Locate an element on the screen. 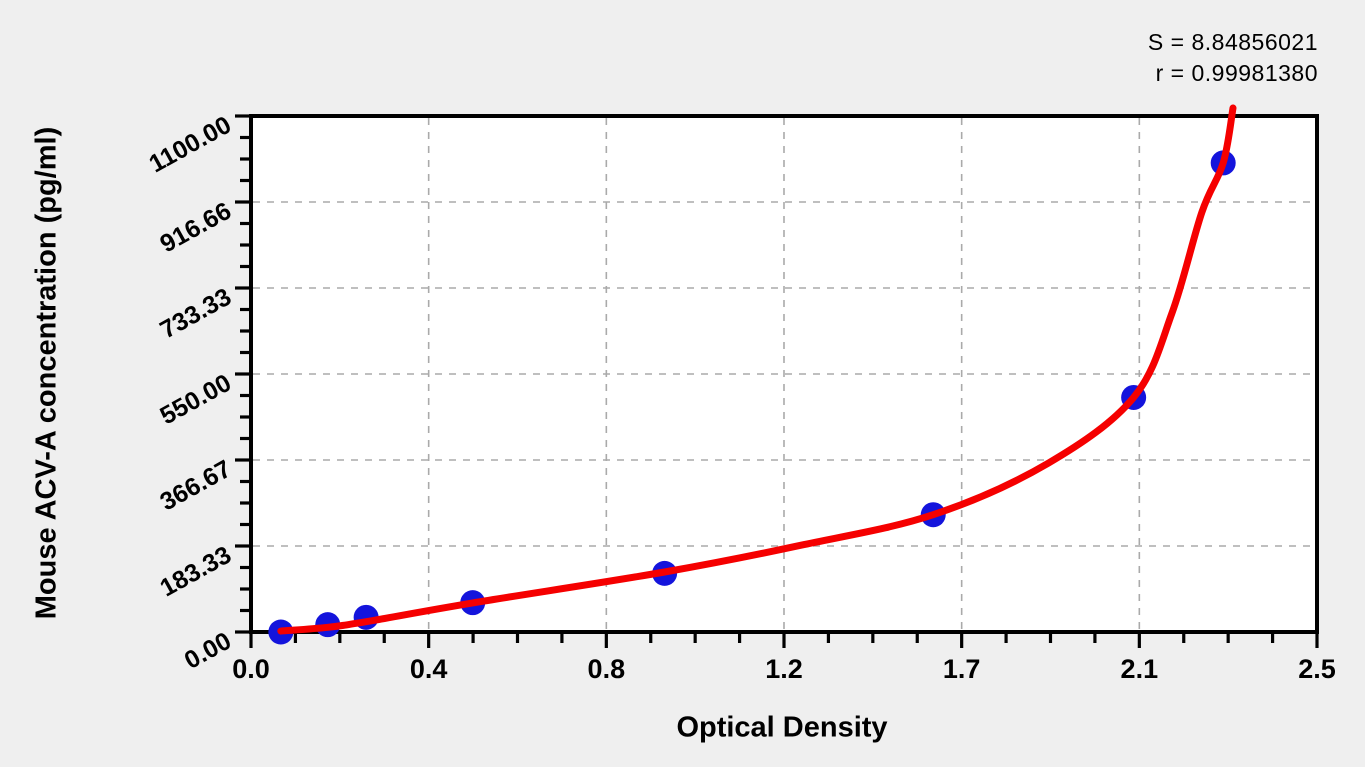  x-tick-label: 0.0 is located at coordinates (251, 669).